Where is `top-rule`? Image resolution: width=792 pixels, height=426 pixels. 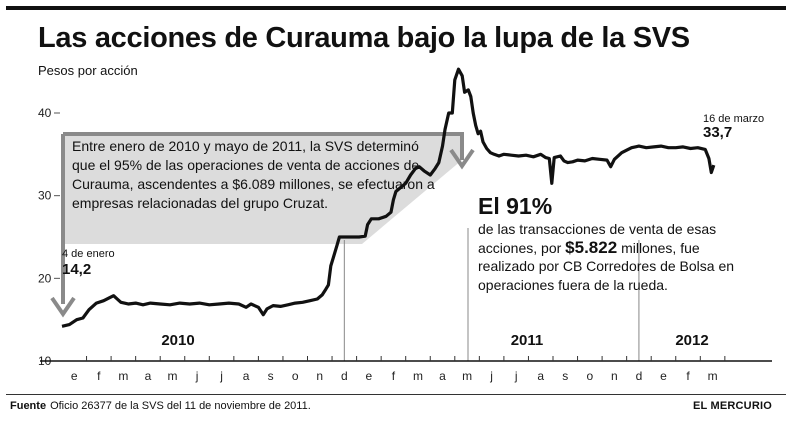 top-rule is located at coordinates (396, 8).